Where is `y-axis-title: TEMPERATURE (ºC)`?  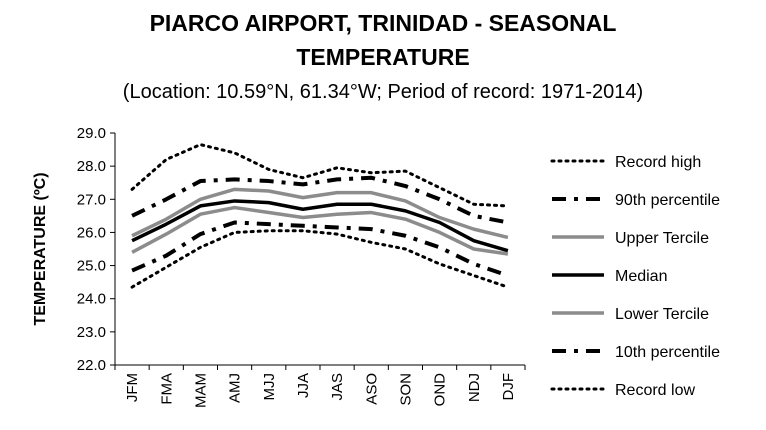 y-axis-title: TEMPERATURE (ºC) is located at coordinates (40, 248).